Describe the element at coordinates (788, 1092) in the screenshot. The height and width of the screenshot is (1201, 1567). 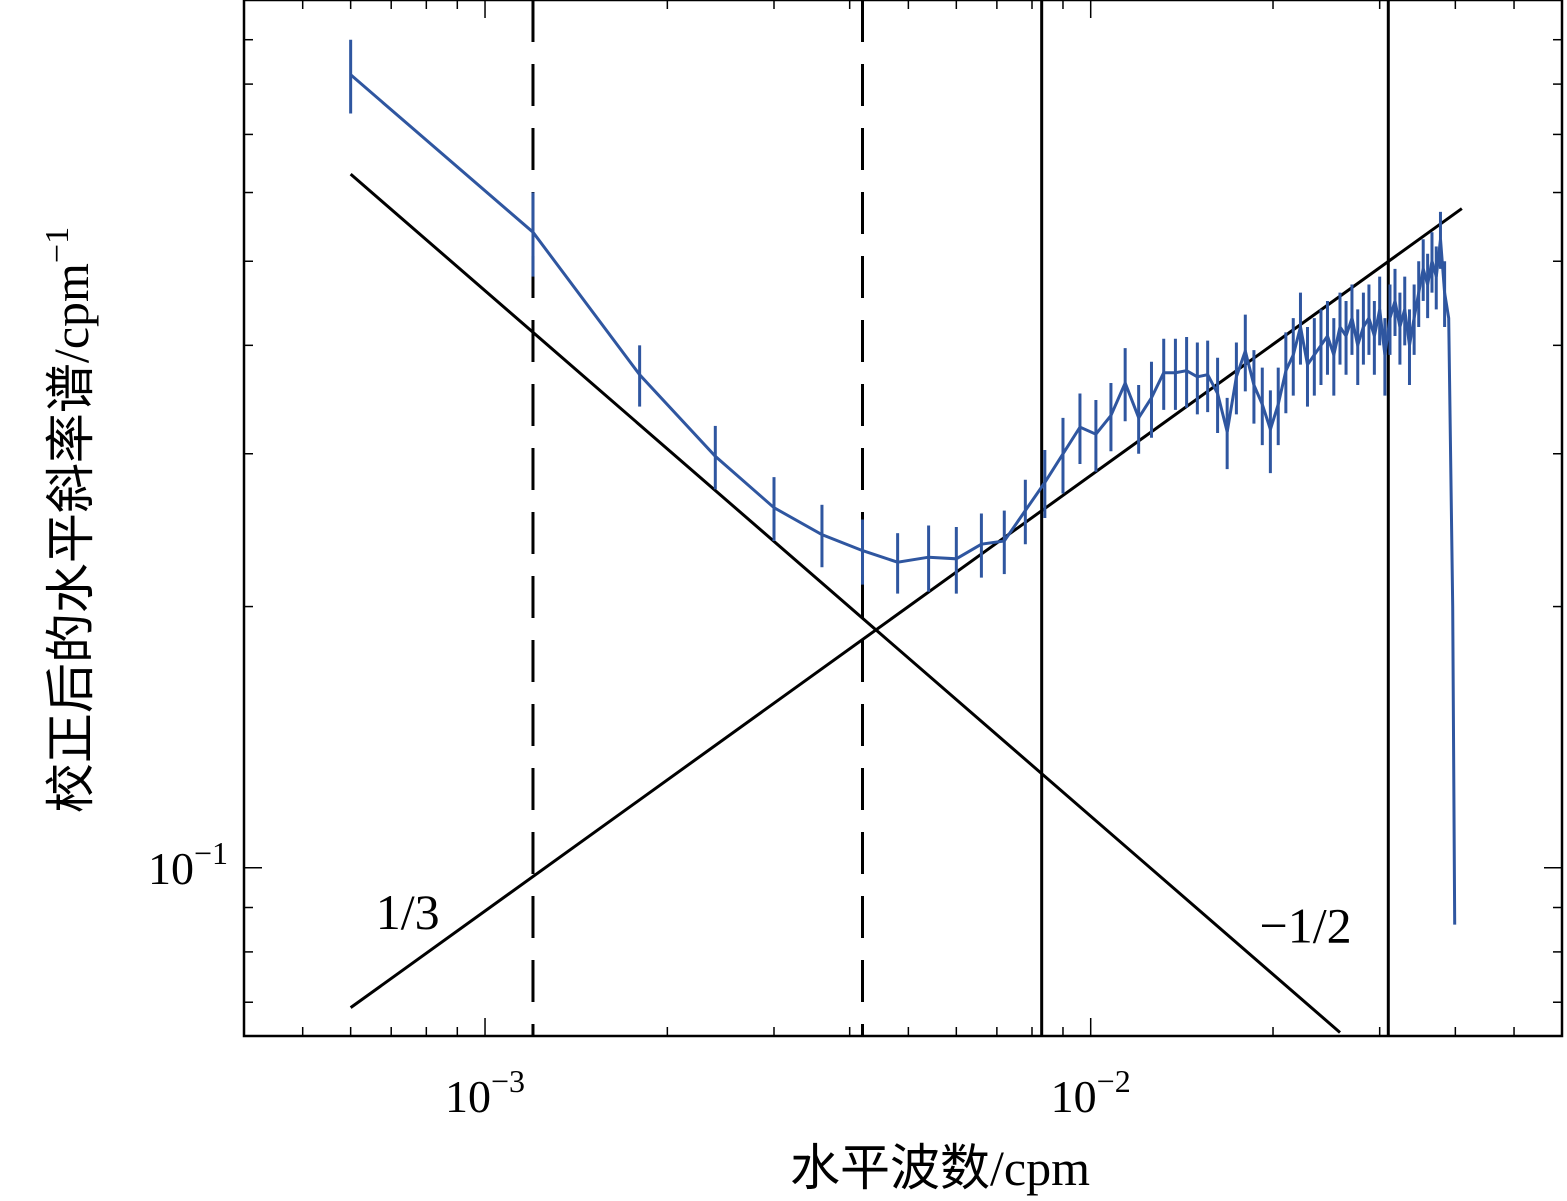
I see `x-tick-labels: 10⁻³ 10⁻²` at that location.